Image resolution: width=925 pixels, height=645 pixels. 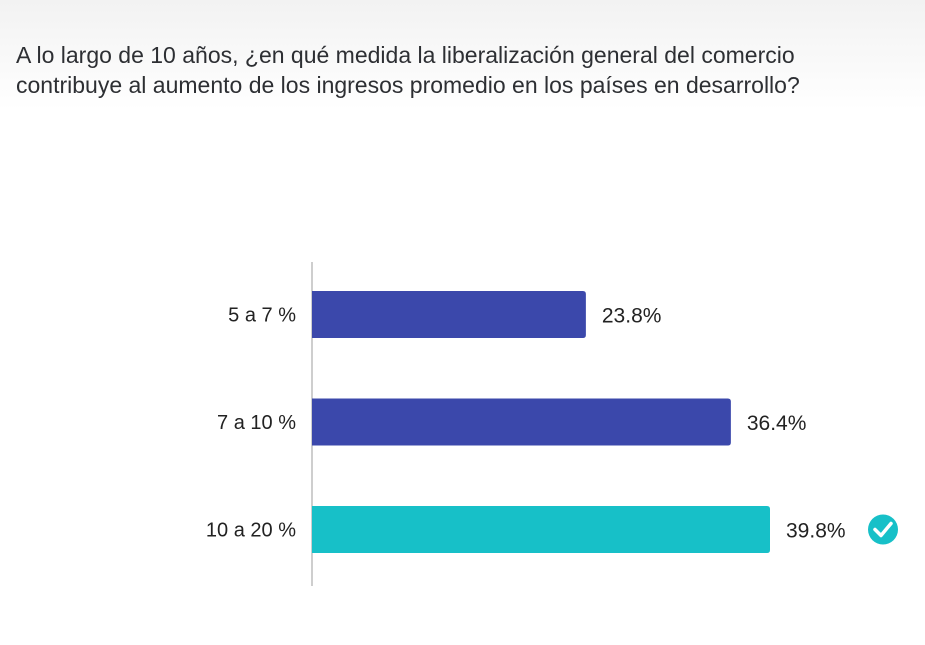 What do you see at coordinates (816, 531) in the screenshot?
I see `value-label: 39.8%` at bounding box center [816, 531].